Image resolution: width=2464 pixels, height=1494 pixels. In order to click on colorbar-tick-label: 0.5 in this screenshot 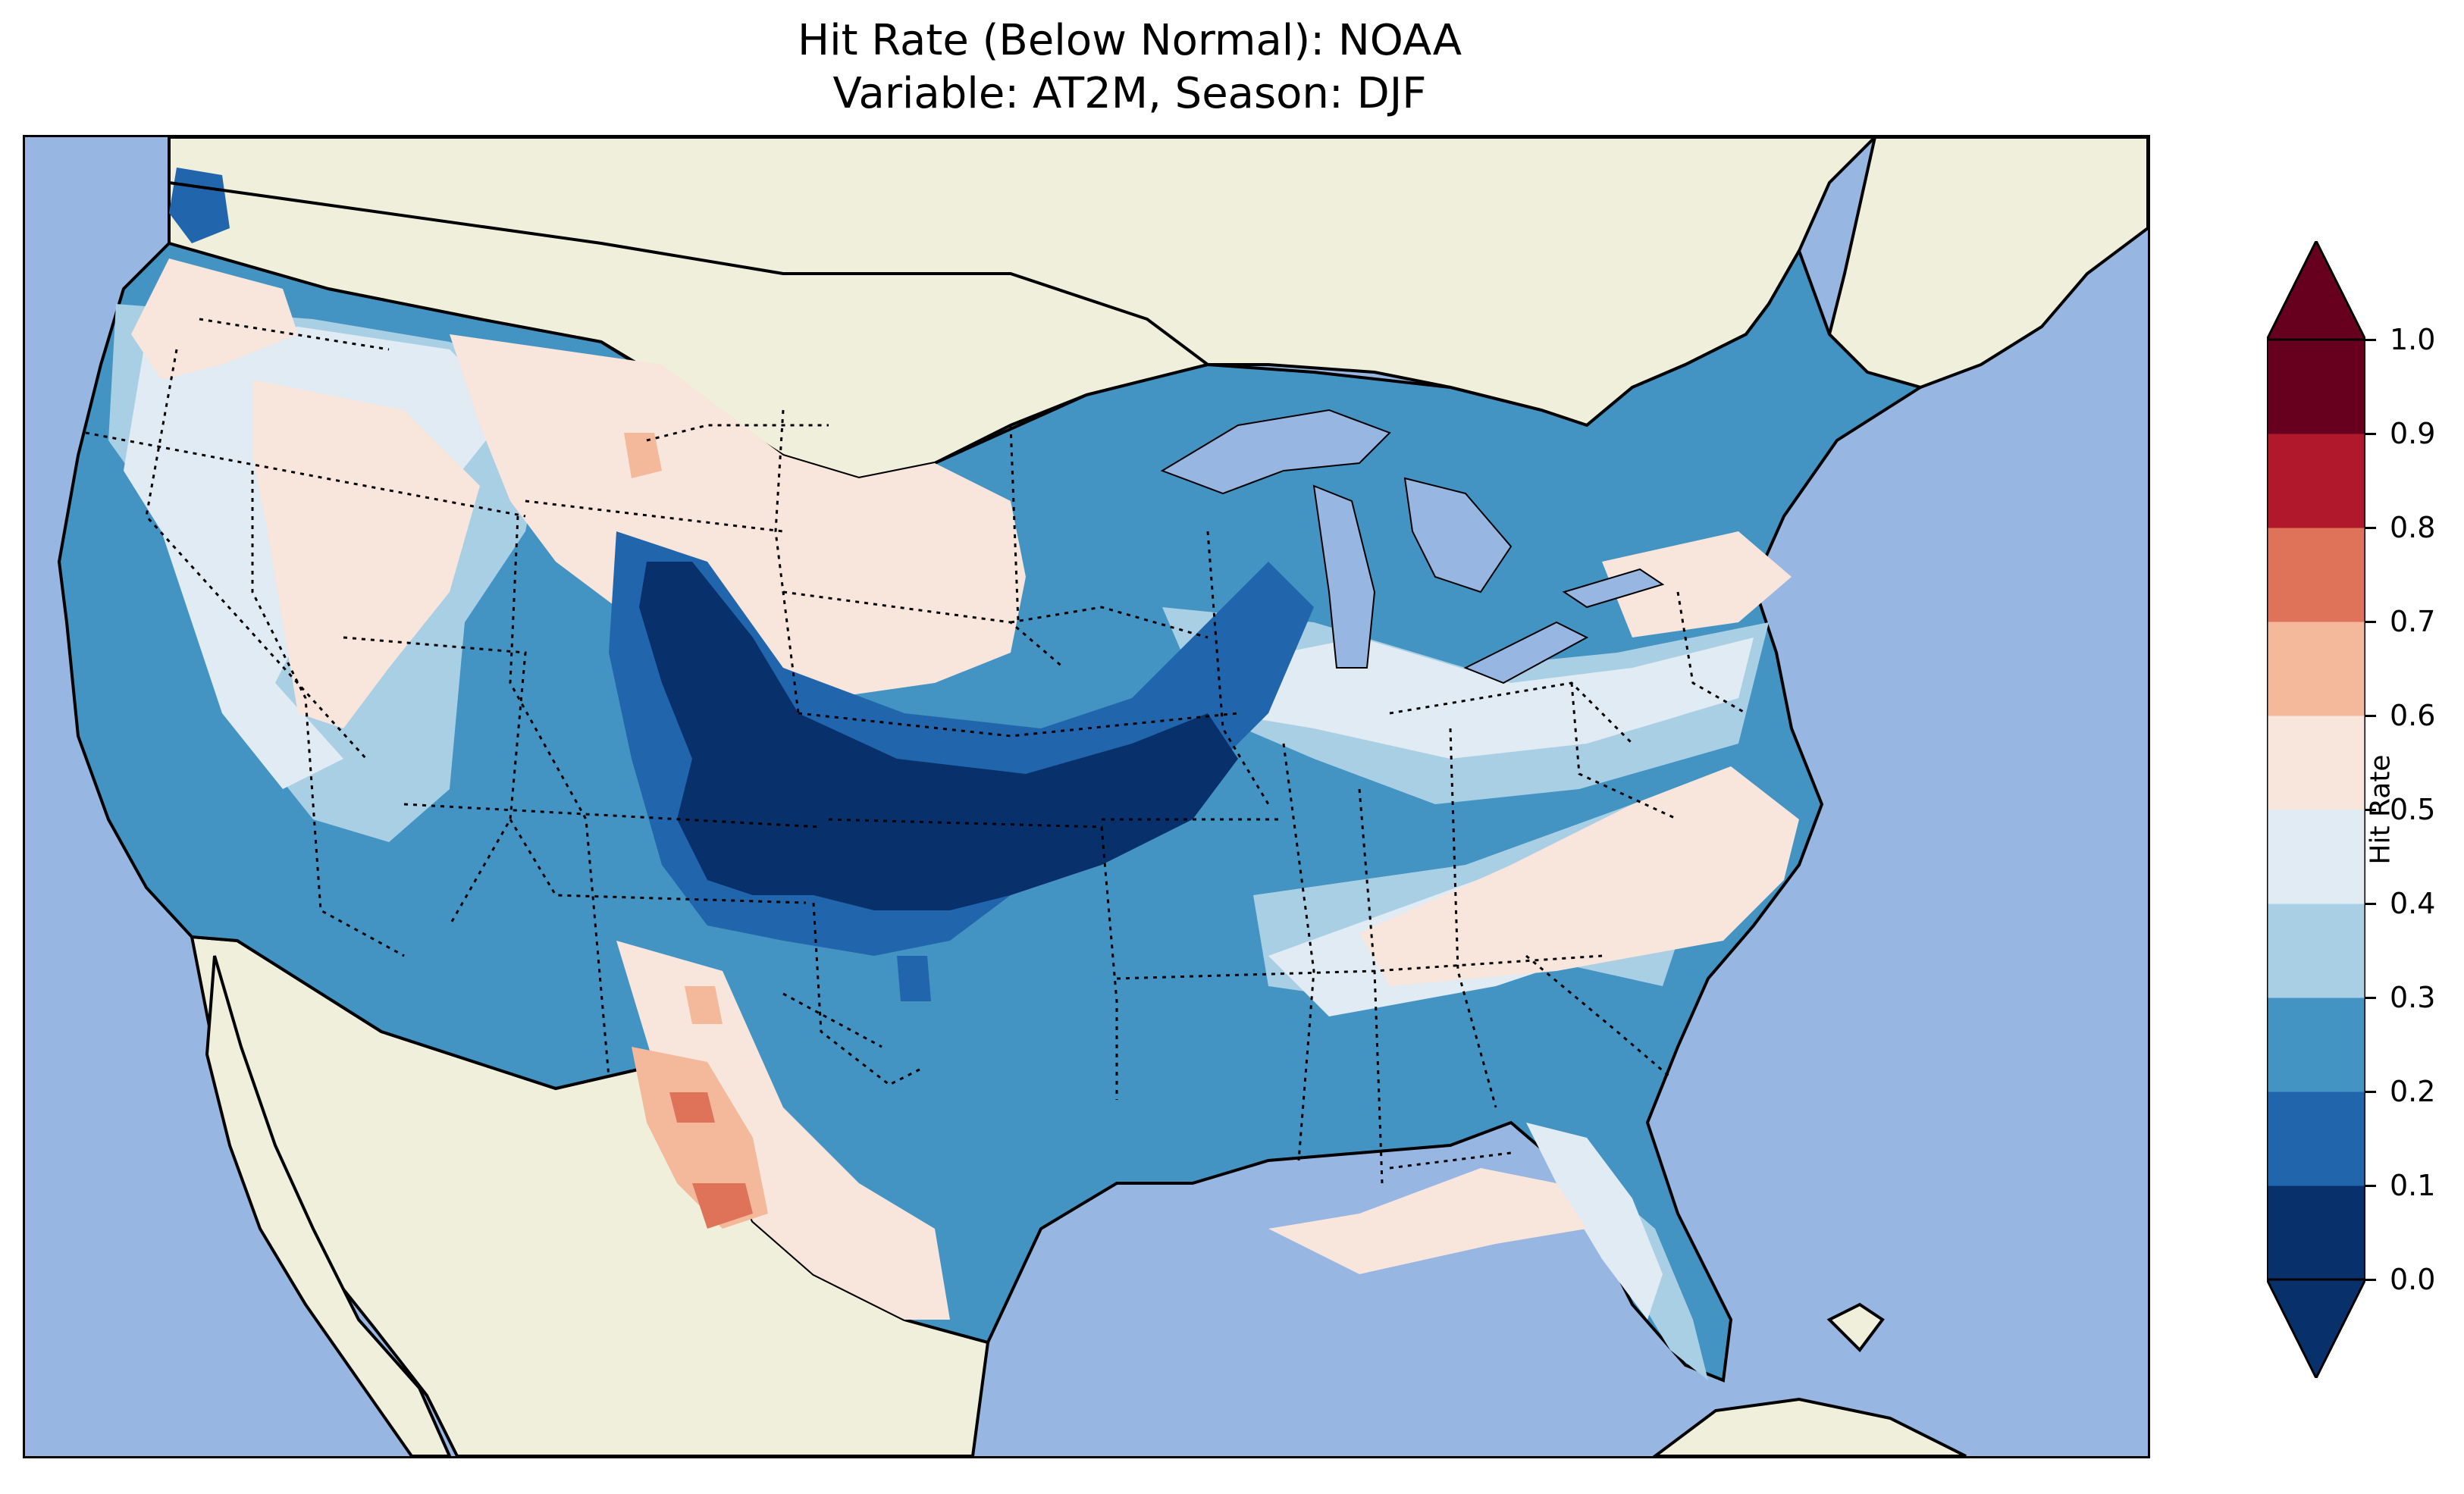, I will do `click(2413, 809)`.